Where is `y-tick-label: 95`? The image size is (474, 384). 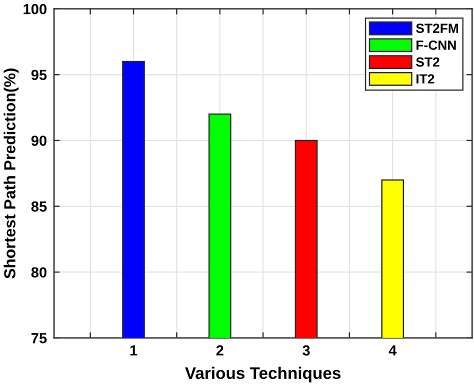
y-tick-label: 95 is located at coordinates (39, 75).